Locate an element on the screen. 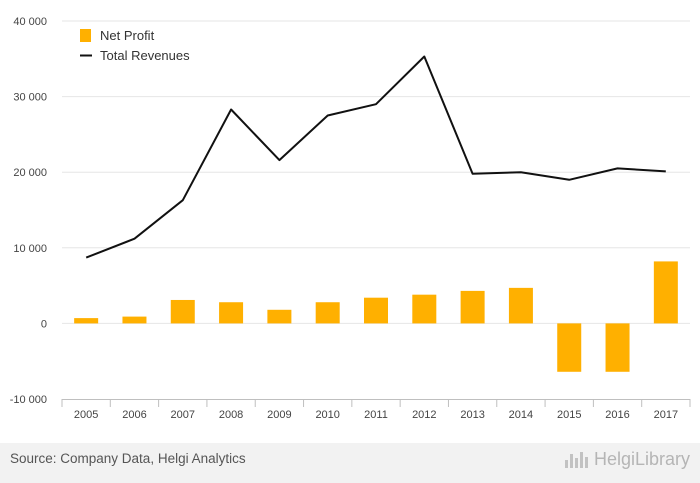  x-tick-label: 2008 is located at coordinates (231, 415).